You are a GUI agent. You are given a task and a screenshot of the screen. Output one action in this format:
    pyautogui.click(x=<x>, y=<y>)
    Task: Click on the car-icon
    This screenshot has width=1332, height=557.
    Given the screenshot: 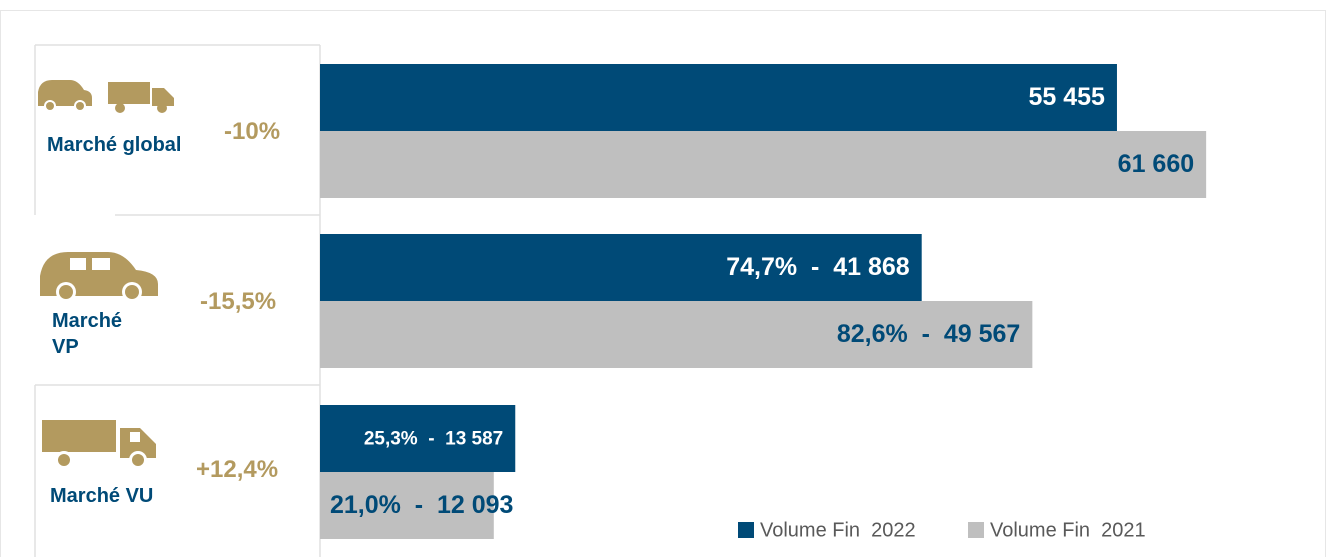 What is the action you would take?
    pyautogui.click(x=65, y=93)
    